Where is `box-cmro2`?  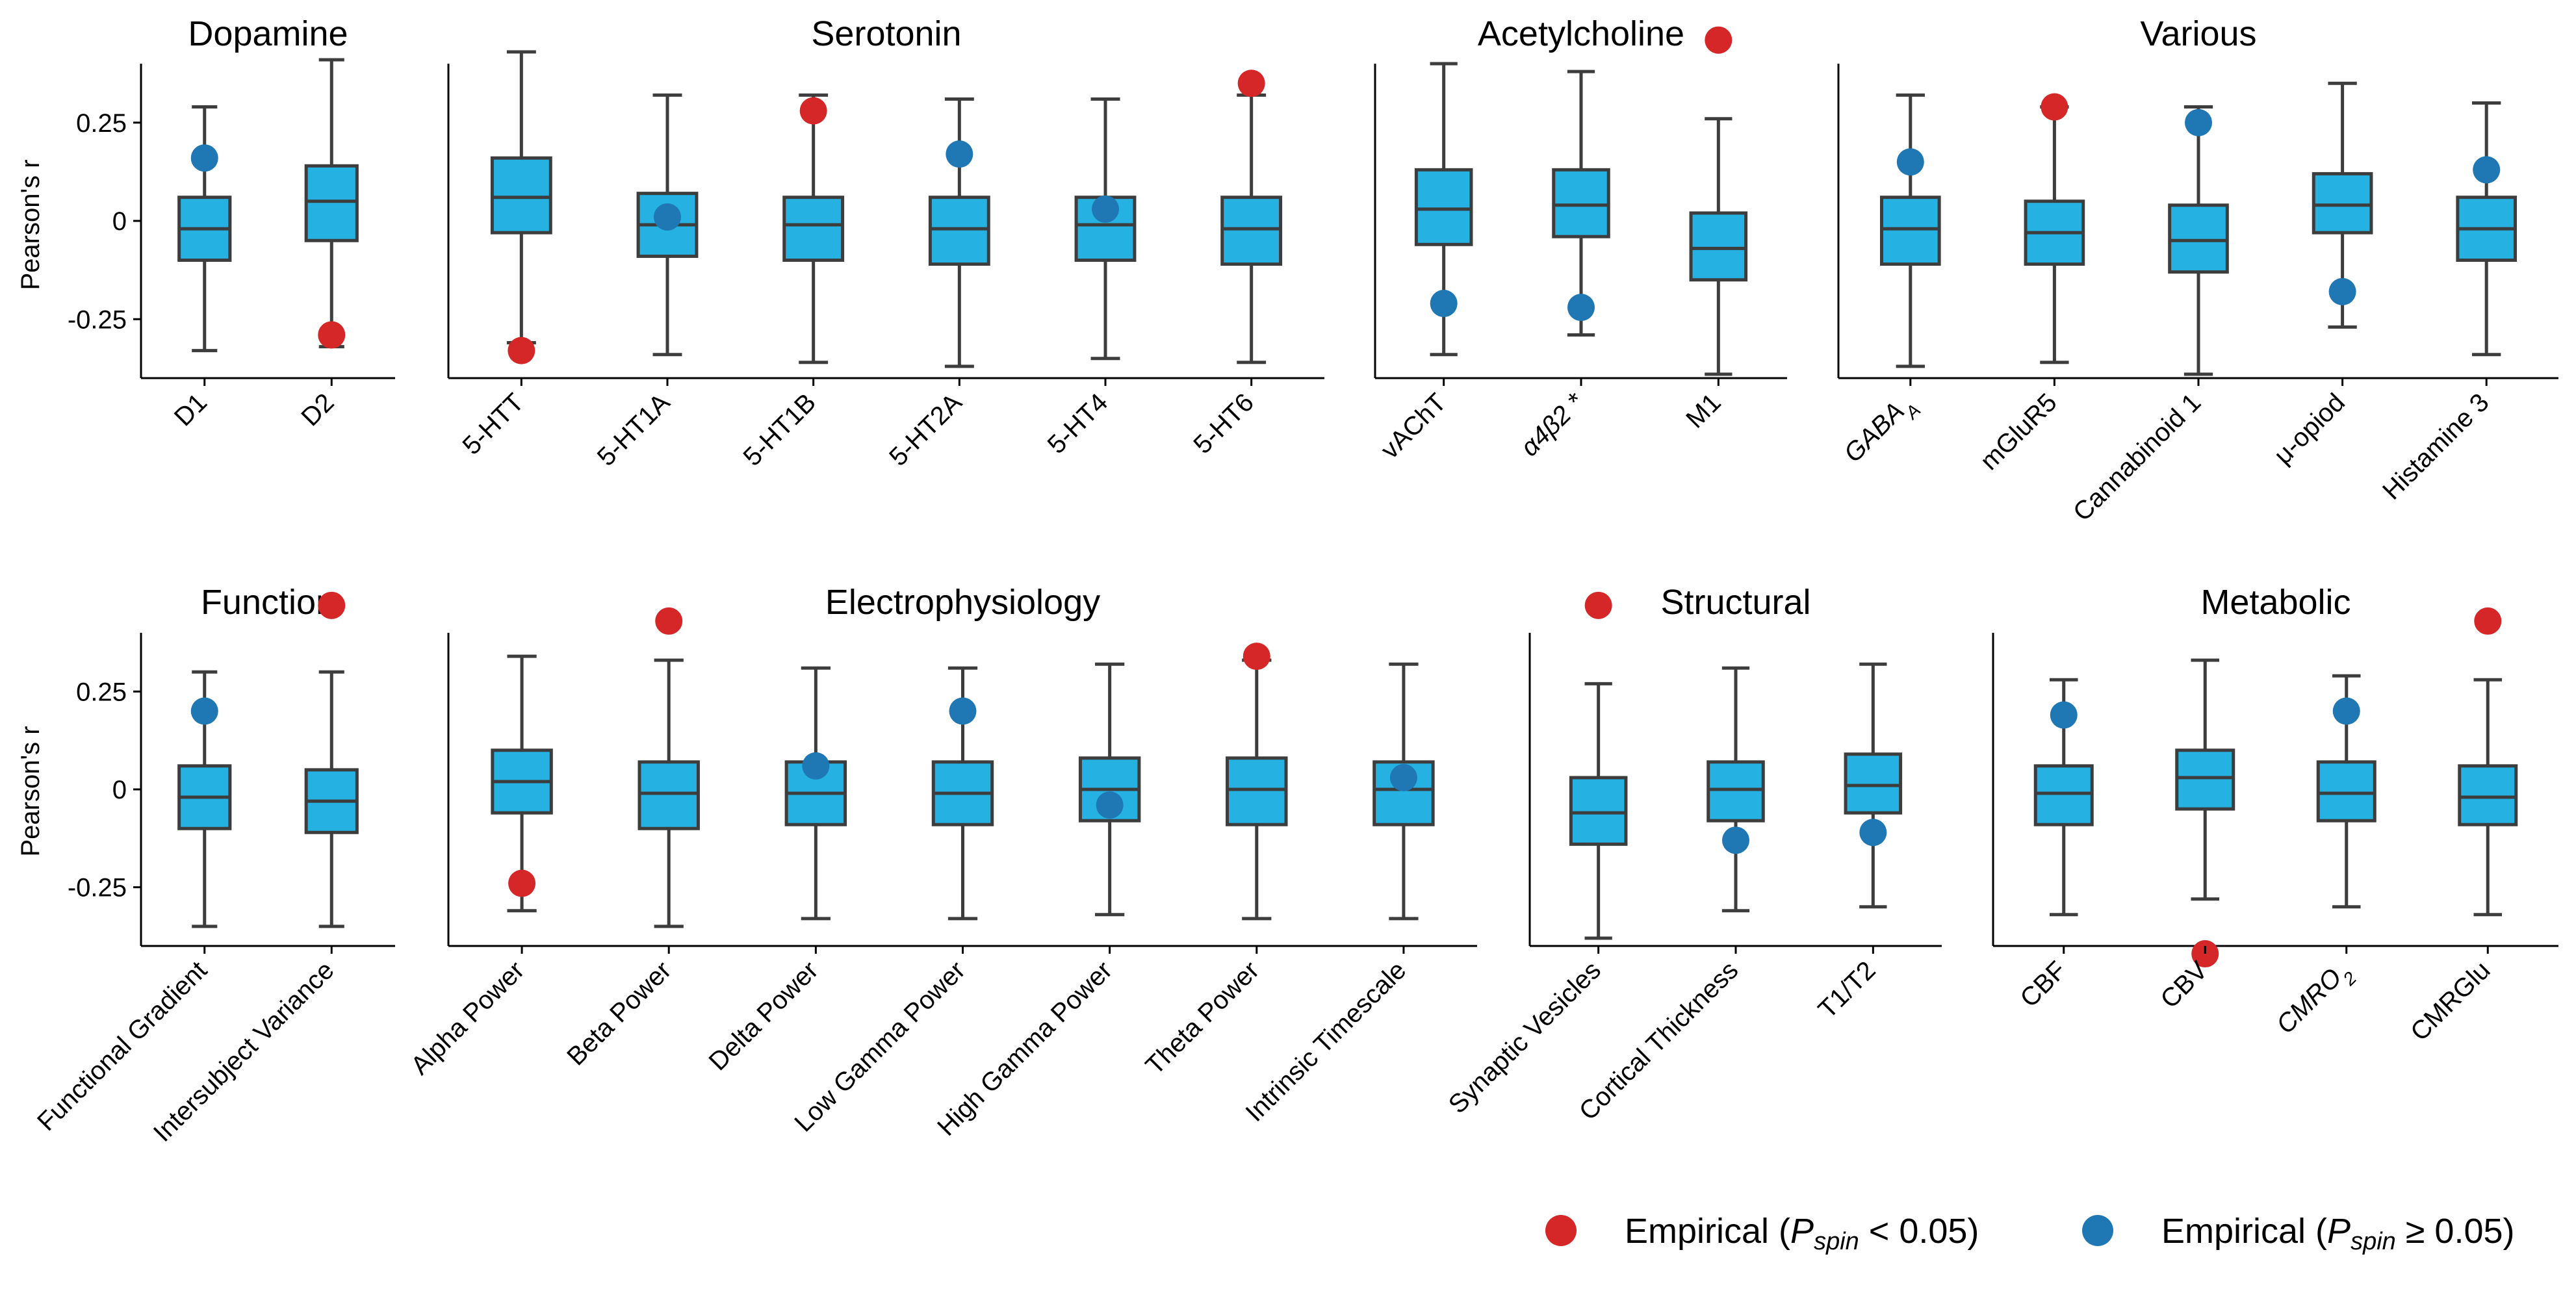
box-cmro2 is located at coordinates (2346, 791).